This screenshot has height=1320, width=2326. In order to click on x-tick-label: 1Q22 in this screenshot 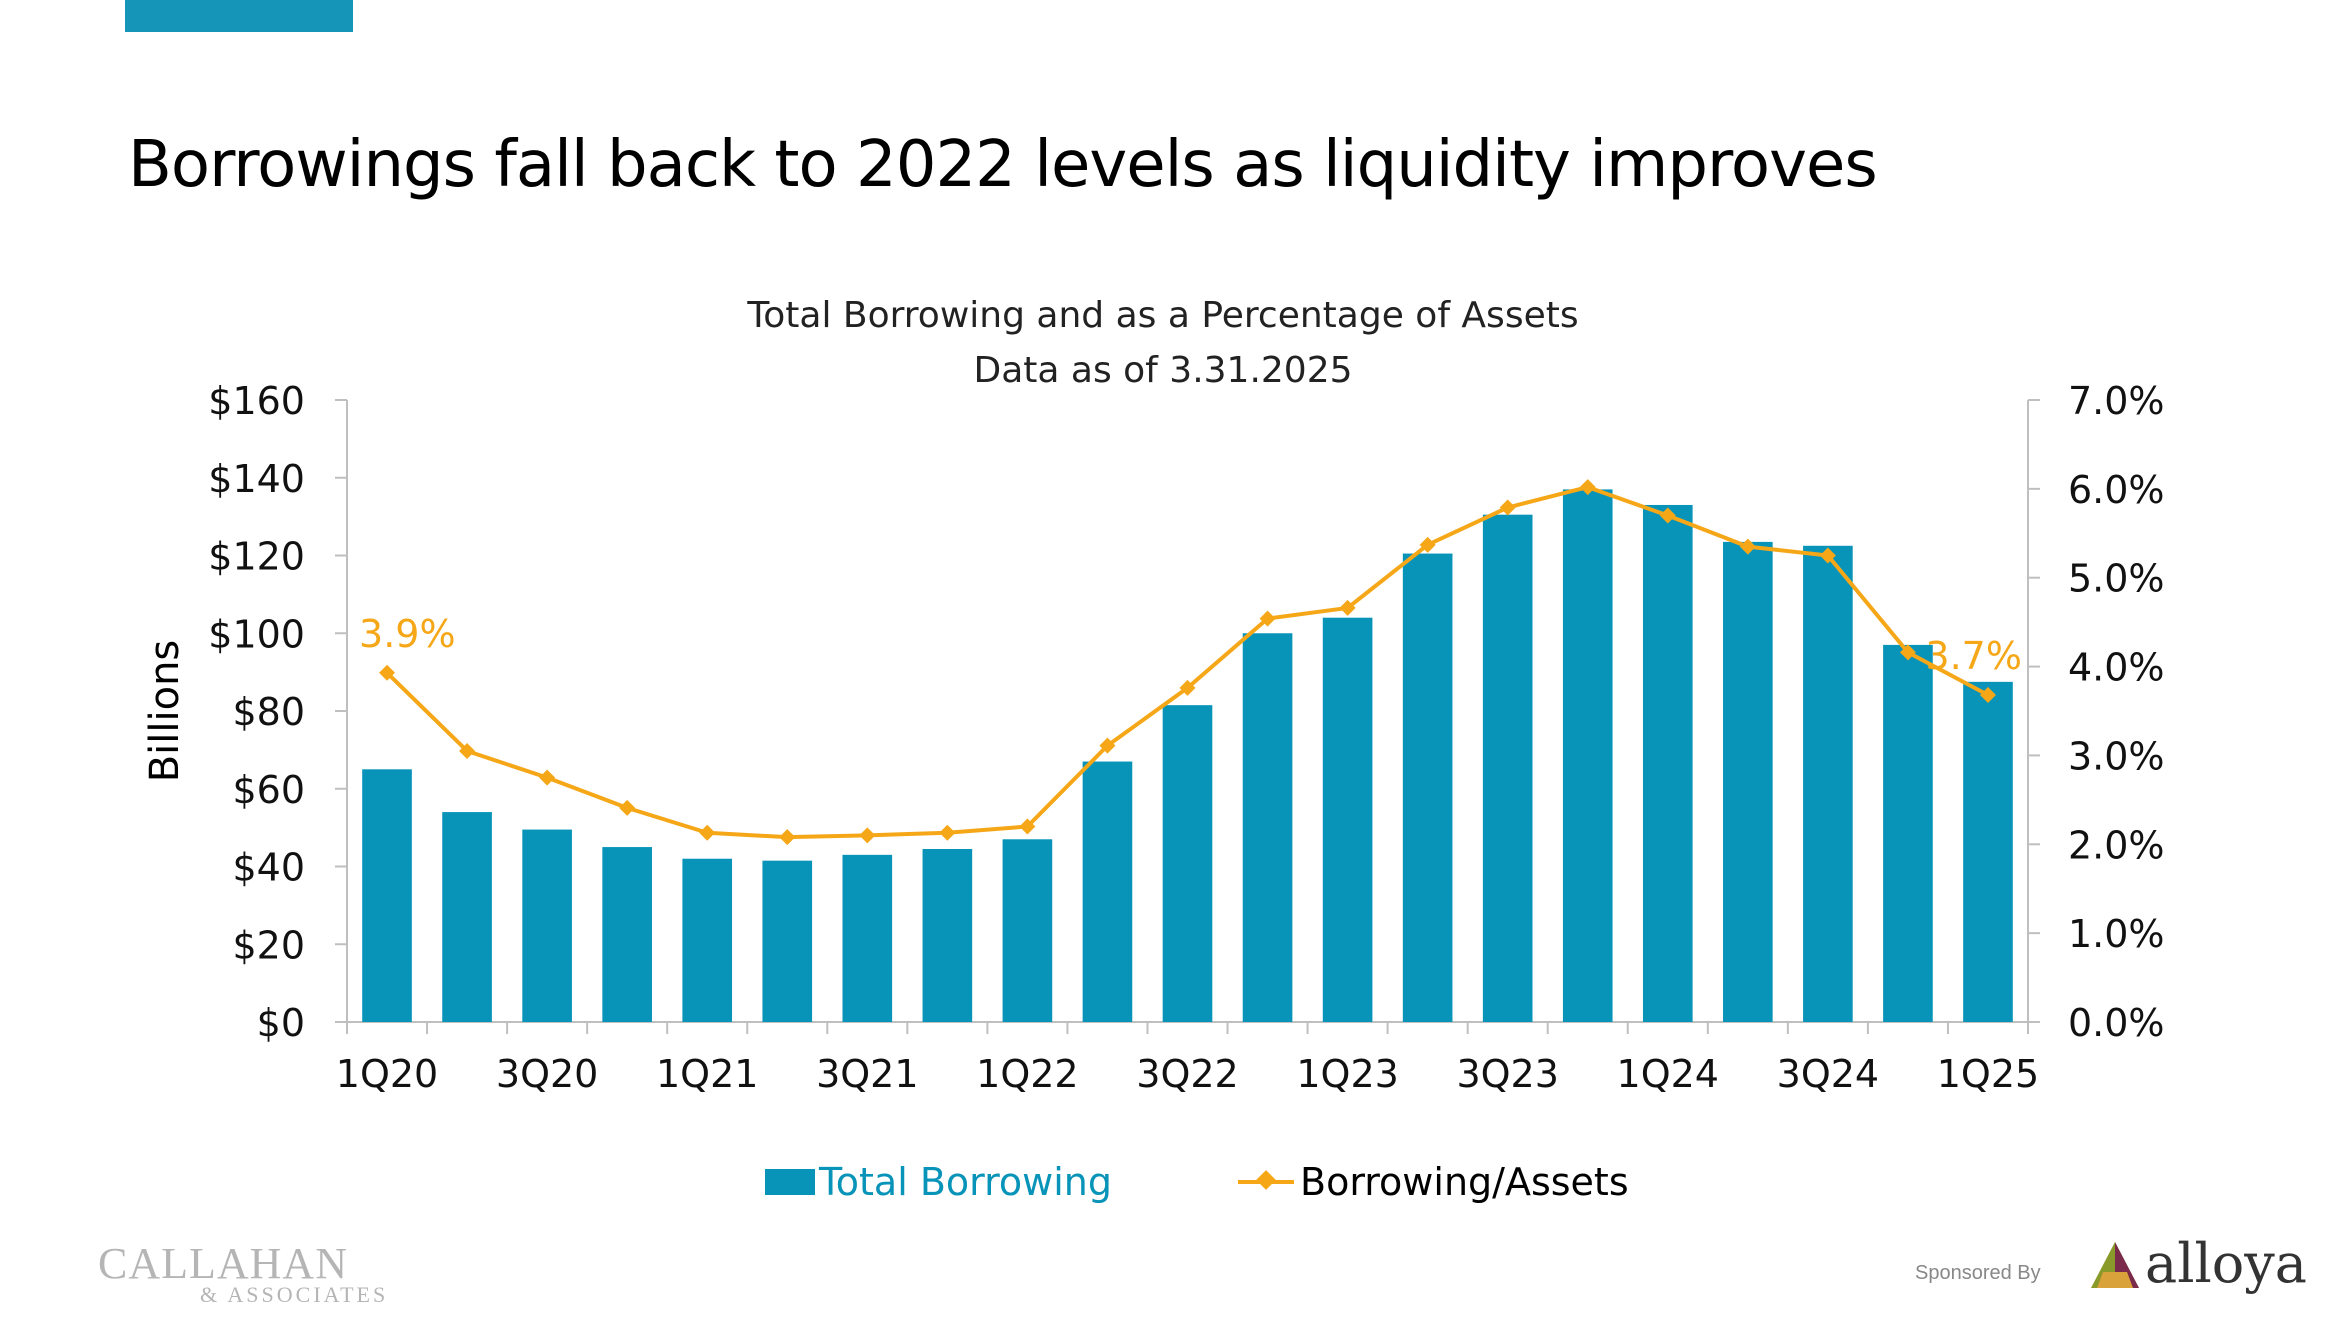, I will do `click(1027, 1074)`.